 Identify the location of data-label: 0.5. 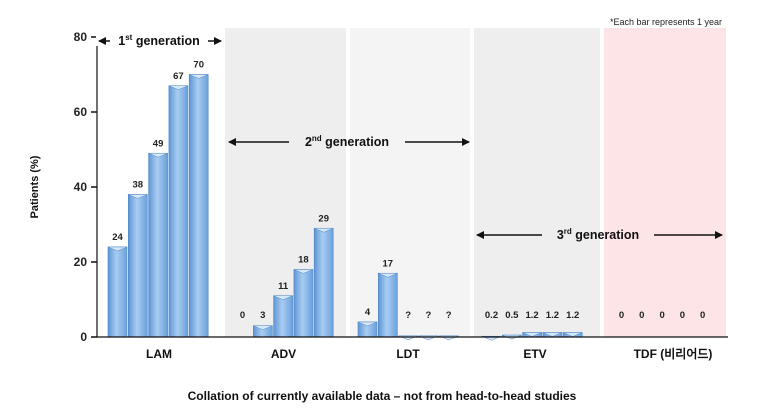
(512, 315).